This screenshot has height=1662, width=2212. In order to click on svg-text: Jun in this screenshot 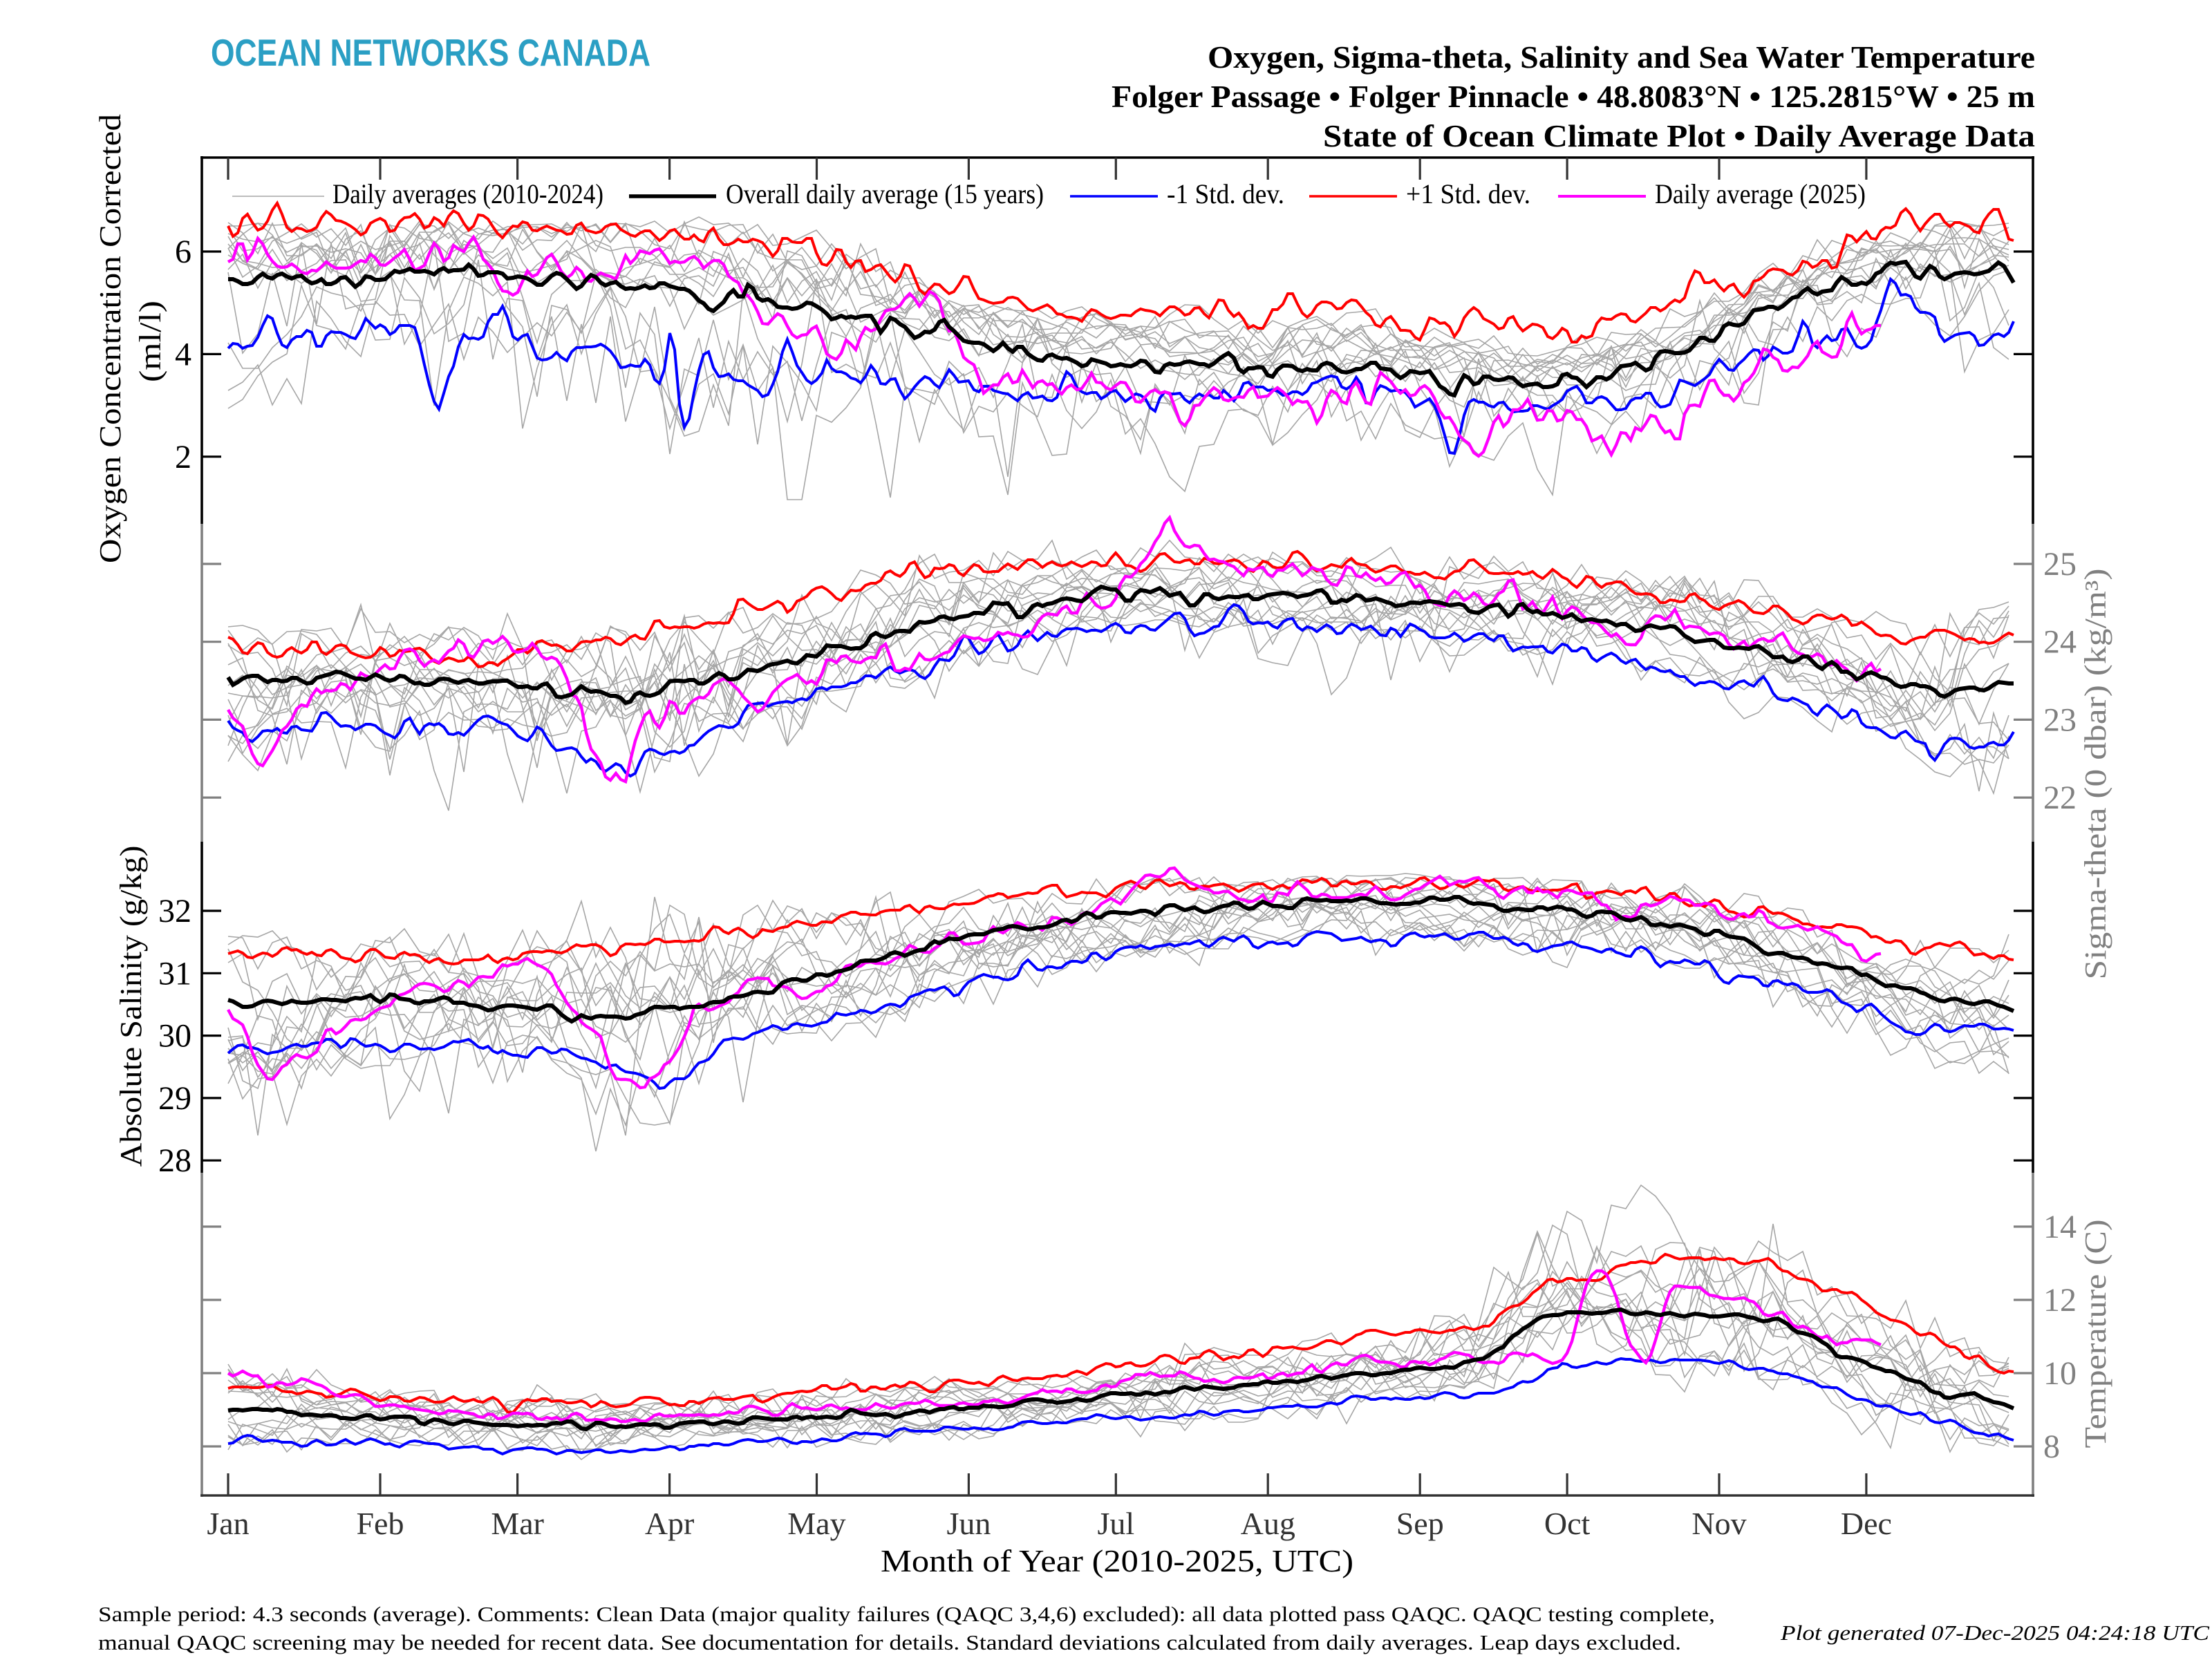, I will do `click(969, 1524)`.